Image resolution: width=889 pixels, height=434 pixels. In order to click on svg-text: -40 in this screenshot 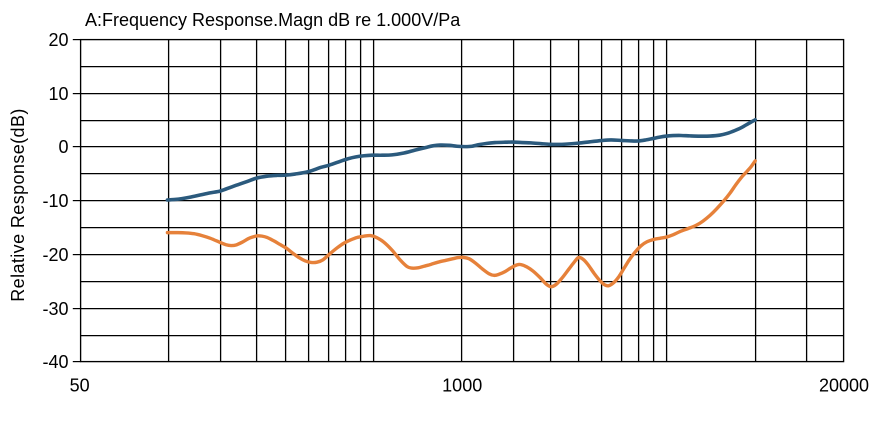, I will do `click(55, 362)`.